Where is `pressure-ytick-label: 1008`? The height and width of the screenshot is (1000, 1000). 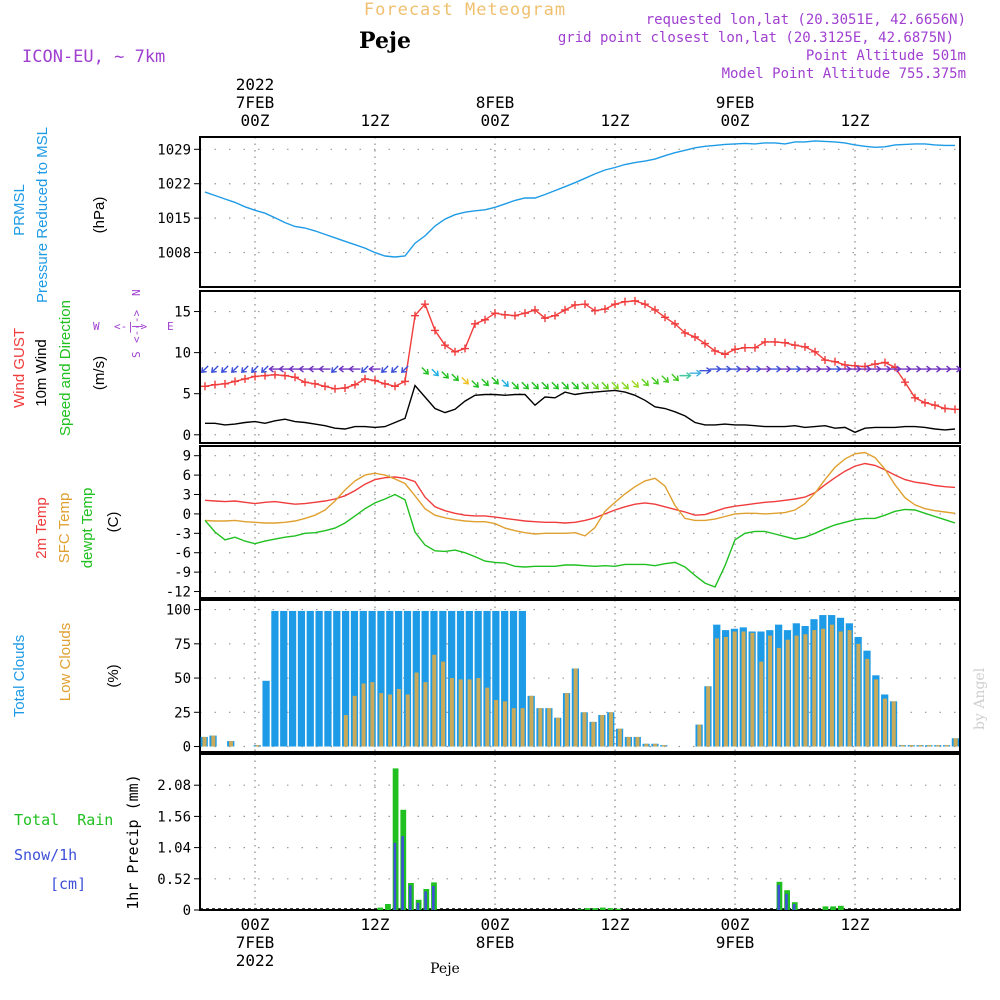 pressure-ytick-label: 1008 is located at coordinates (174, 254).